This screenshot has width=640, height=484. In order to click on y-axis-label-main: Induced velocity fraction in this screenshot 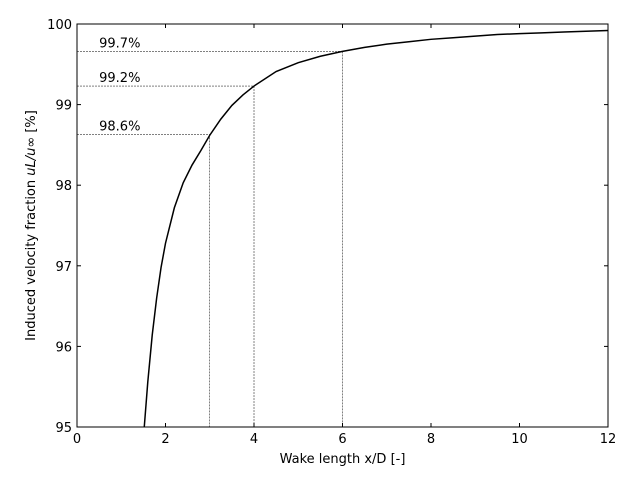, I will do `click(31, 258)`.